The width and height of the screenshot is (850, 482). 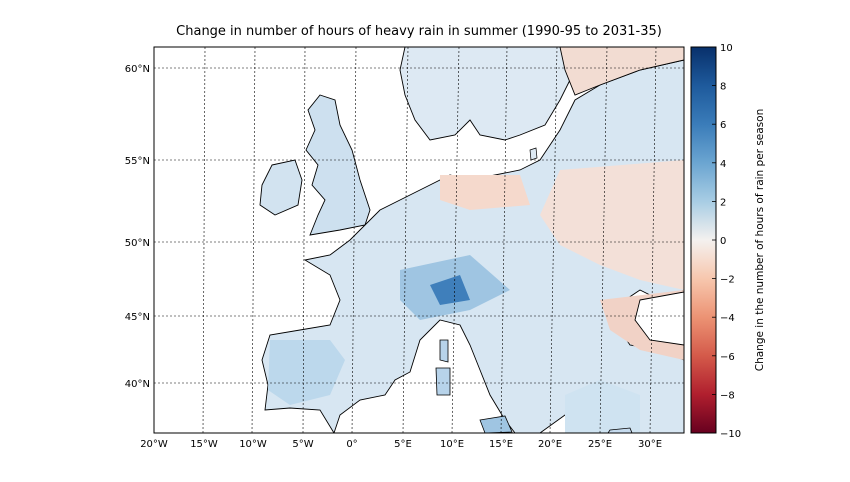 I want to click on lon-label: 15°E, so click(x=501, y=444).